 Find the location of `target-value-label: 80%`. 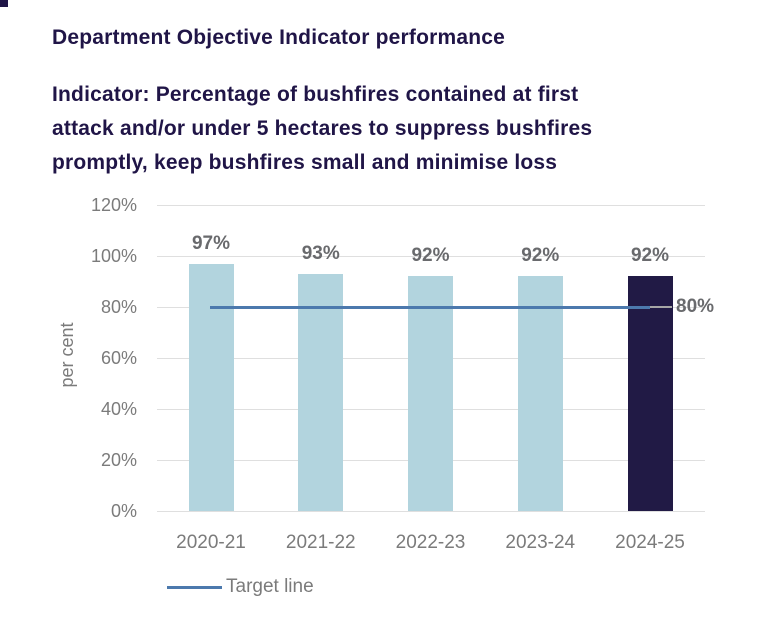

target-value-label: 80% is located at coordinates (695, 306).